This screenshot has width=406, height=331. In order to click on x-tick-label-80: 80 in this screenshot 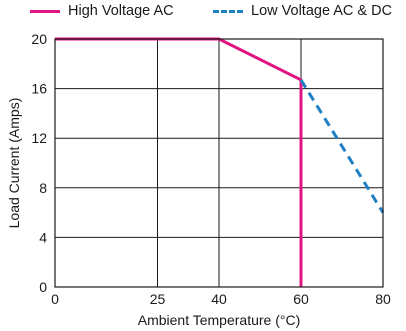, I will do `click(383, 299)`.